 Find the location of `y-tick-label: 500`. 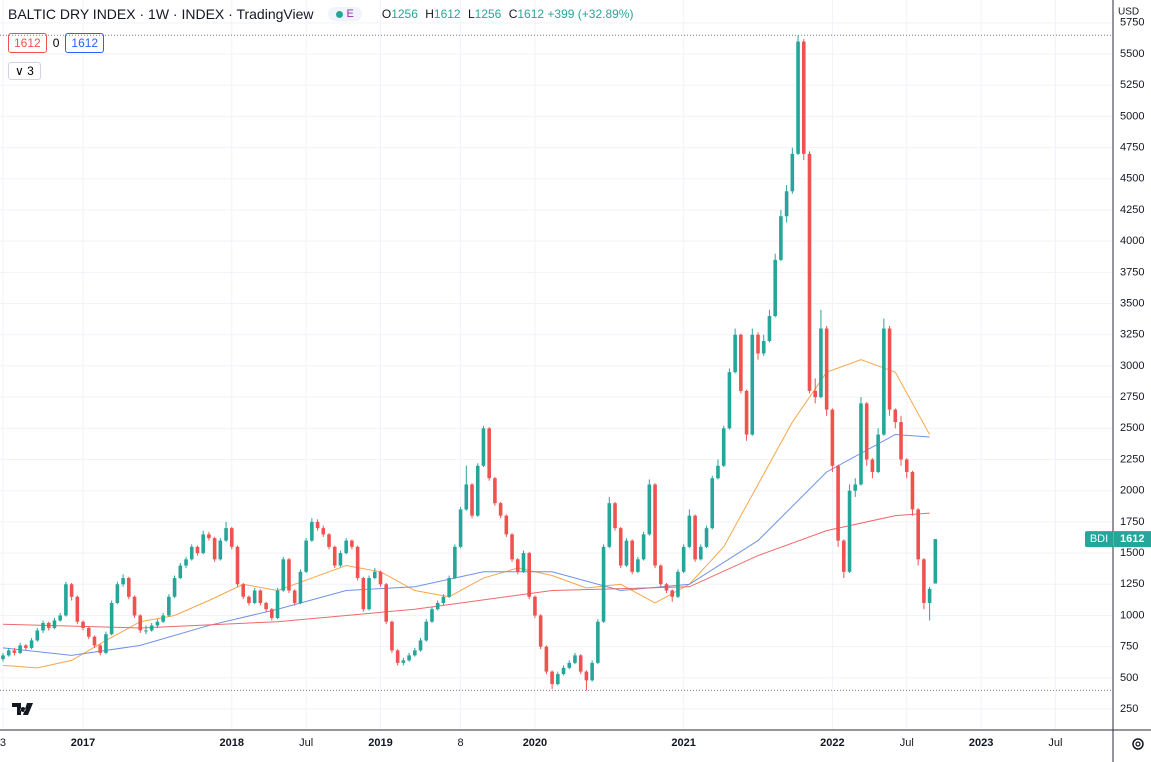

y-tick-label: 500 is located at coordinates (1129, 678).